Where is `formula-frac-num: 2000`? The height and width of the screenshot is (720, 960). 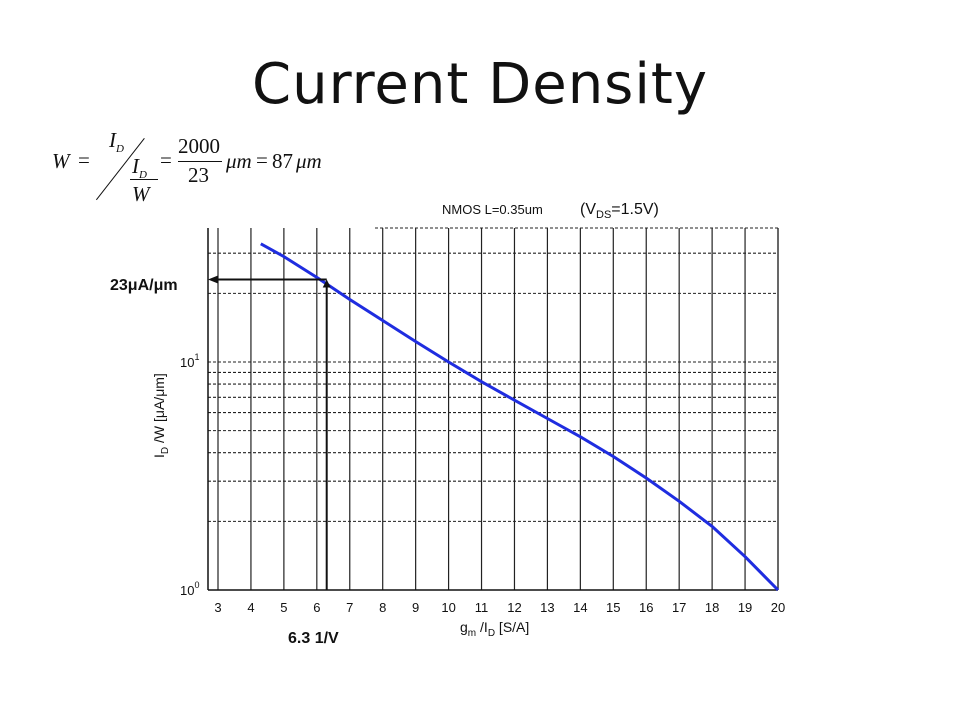 formula-frac-num: 2000 is located at coordinates (199, 146).